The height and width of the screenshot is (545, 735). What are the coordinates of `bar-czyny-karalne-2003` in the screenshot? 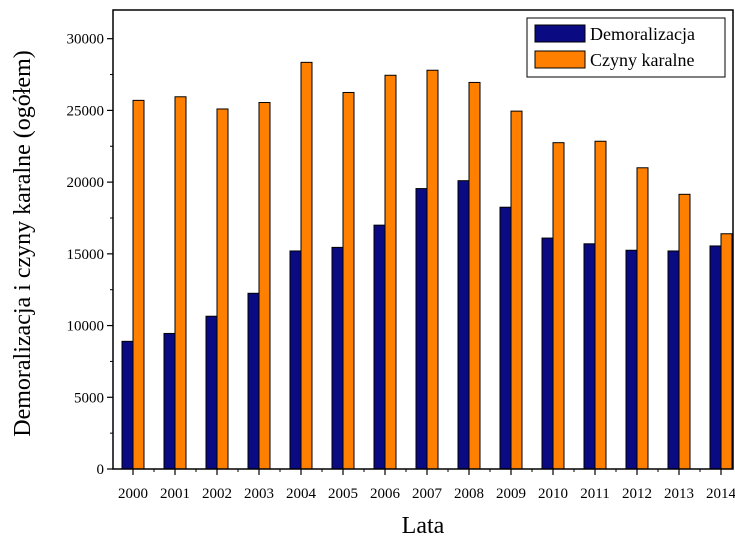 It's located at (264, 286).